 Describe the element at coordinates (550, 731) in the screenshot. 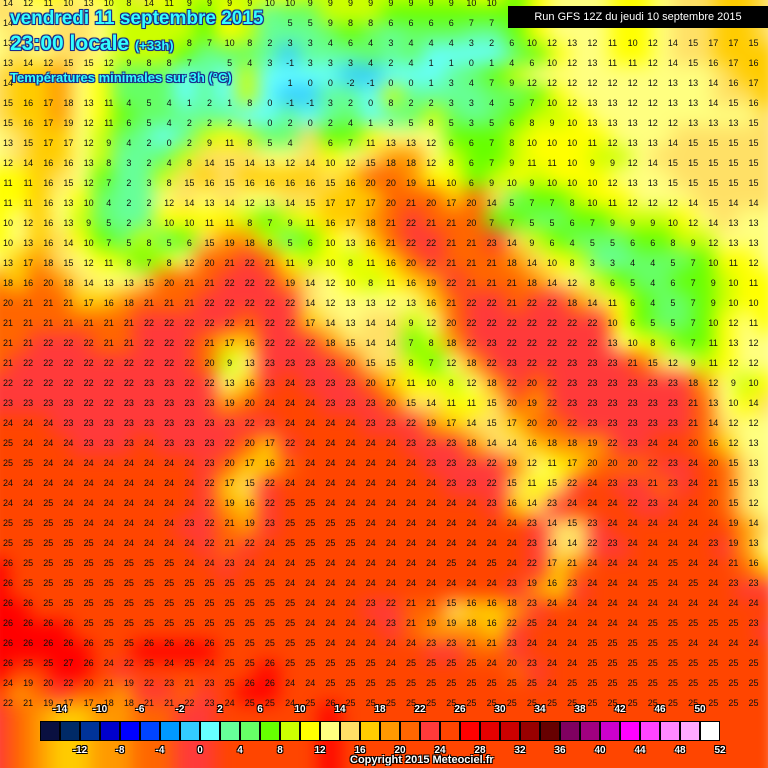

I see `legend-swatch` at that location.